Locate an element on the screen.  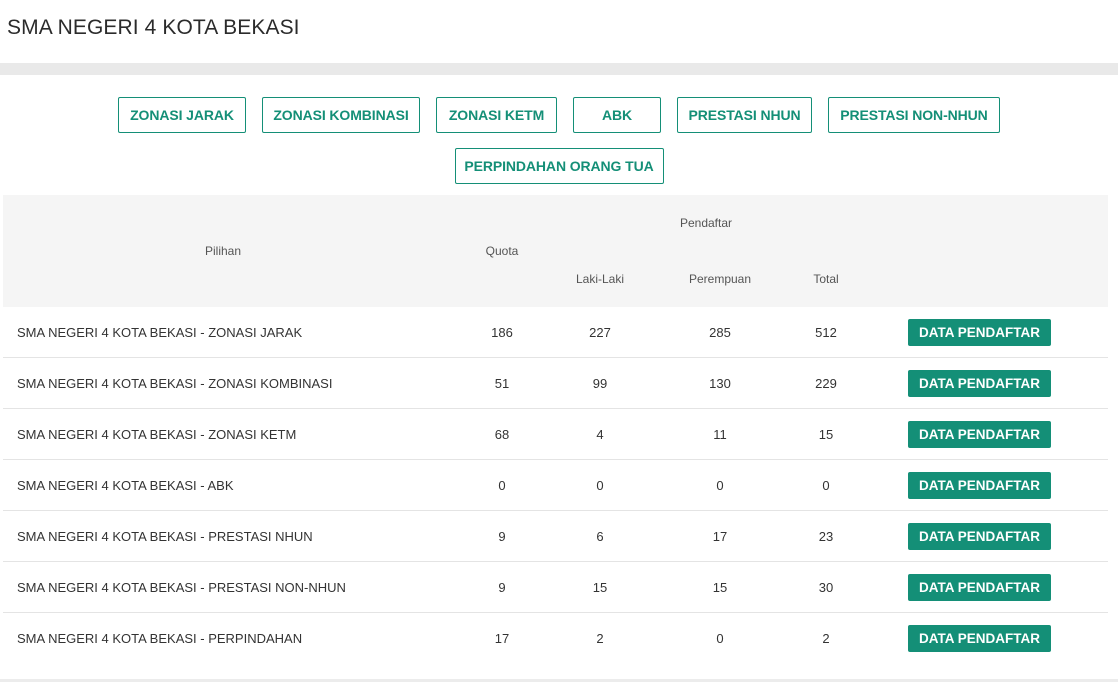
cell-quota: 17 is located at coordinates (502, 638).